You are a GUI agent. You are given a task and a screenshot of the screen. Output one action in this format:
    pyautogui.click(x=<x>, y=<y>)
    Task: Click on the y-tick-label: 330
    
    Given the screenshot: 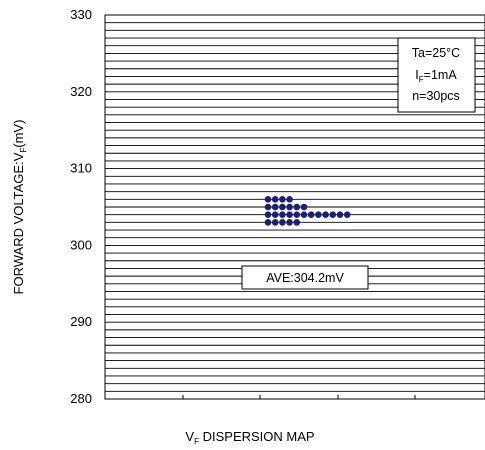 What is the action you would take?
    pyautogui.click(x=81, y=14)
    